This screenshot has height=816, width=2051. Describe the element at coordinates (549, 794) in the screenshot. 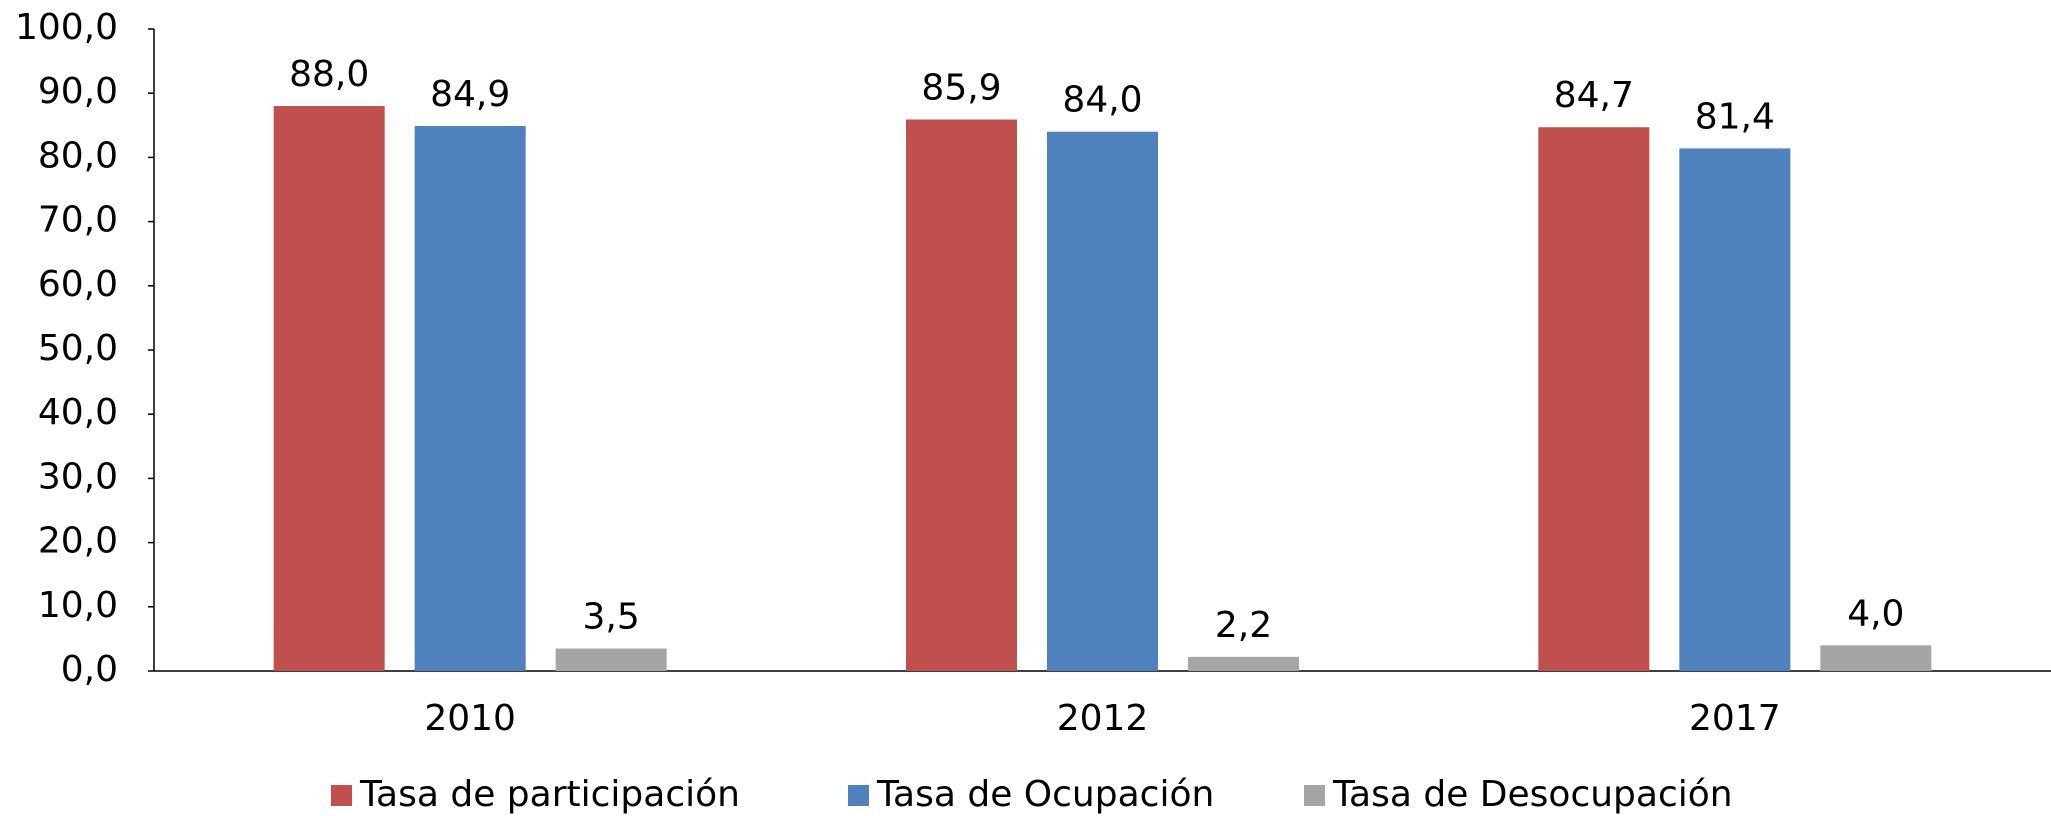

I see `legend-label: Tasa de participación` at that location.